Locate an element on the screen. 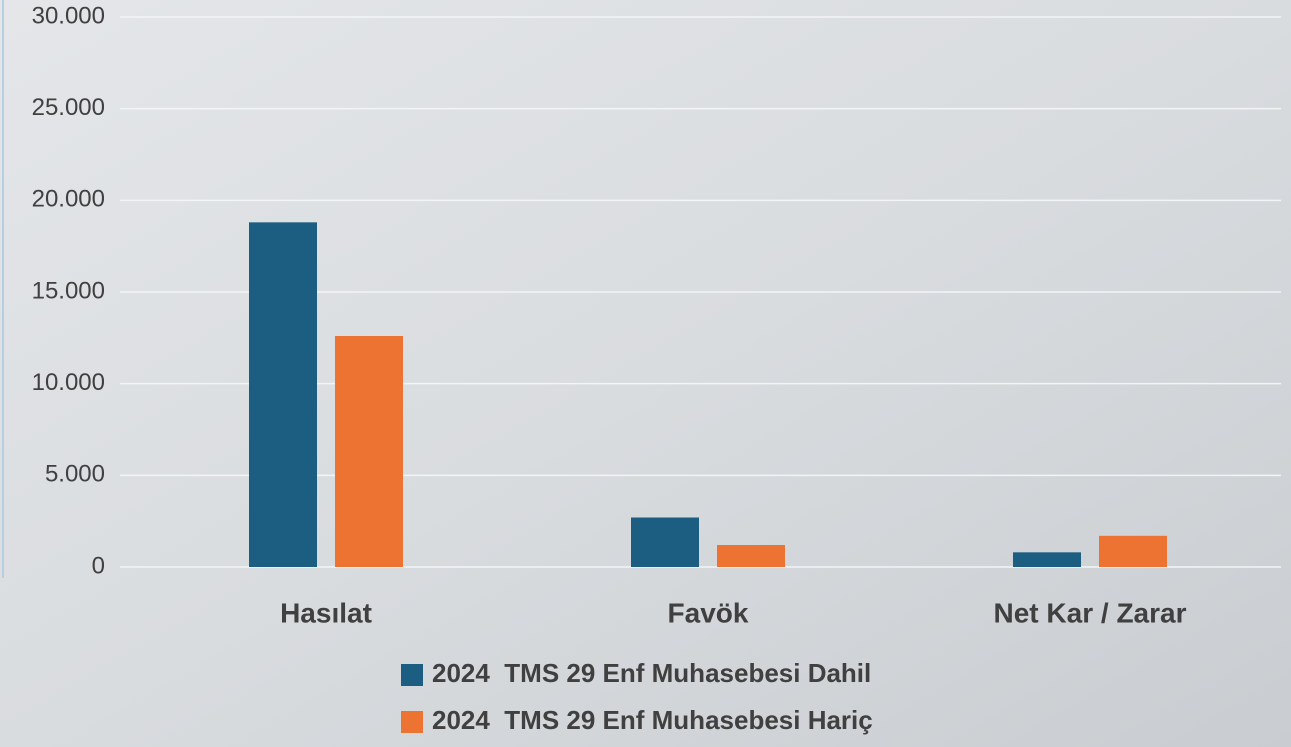 The image size is (1291, 747). y-tick-label: 25.000 is located at coordinates (68, 107).